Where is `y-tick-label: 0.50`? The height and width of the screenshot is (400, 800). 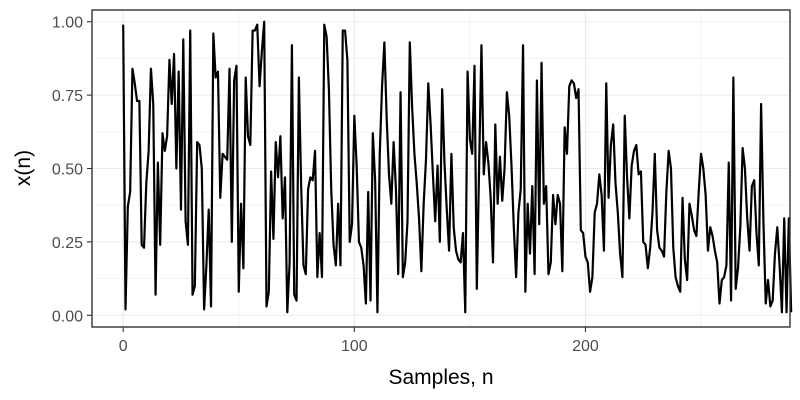 y-tick-label: 0.50 is located at coordinates (67, 170).